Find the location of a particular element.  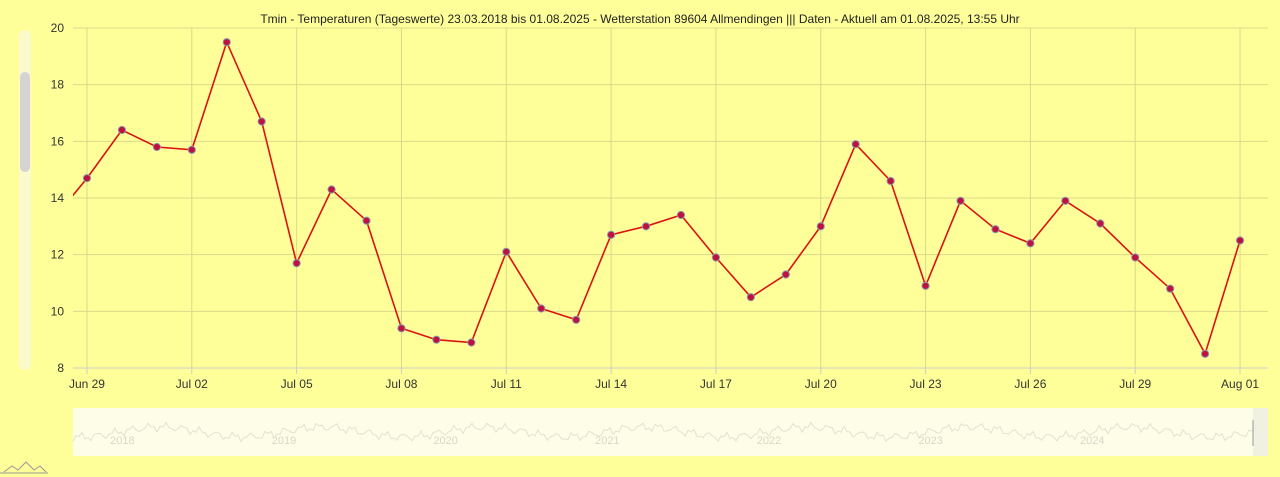

y-tick-label: 20 is located at coordinates (58, 28).